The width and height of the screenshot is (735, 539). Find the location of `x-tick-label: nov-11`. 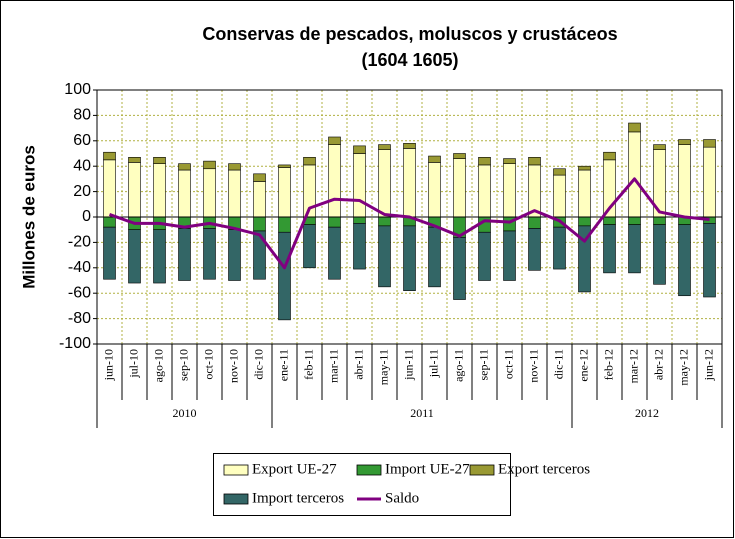

x-tick-label: nov-11 is located at coordinates (533, 366).